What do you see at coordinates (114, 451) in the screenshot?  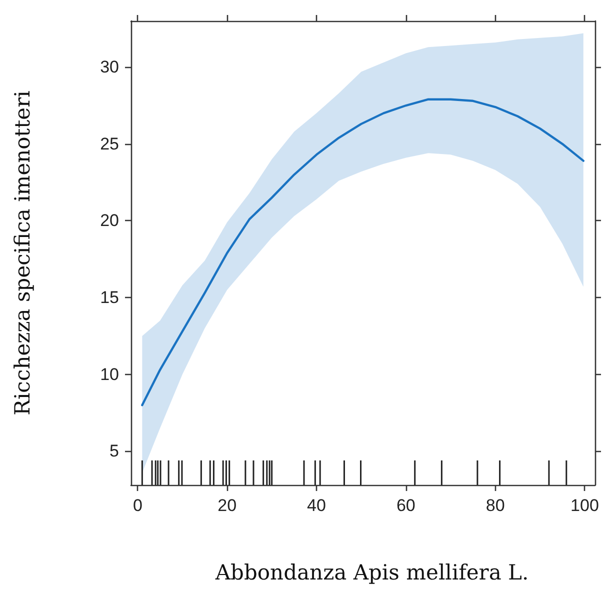 I see `y-tick-label: 5` at bounding box center [114, 451].